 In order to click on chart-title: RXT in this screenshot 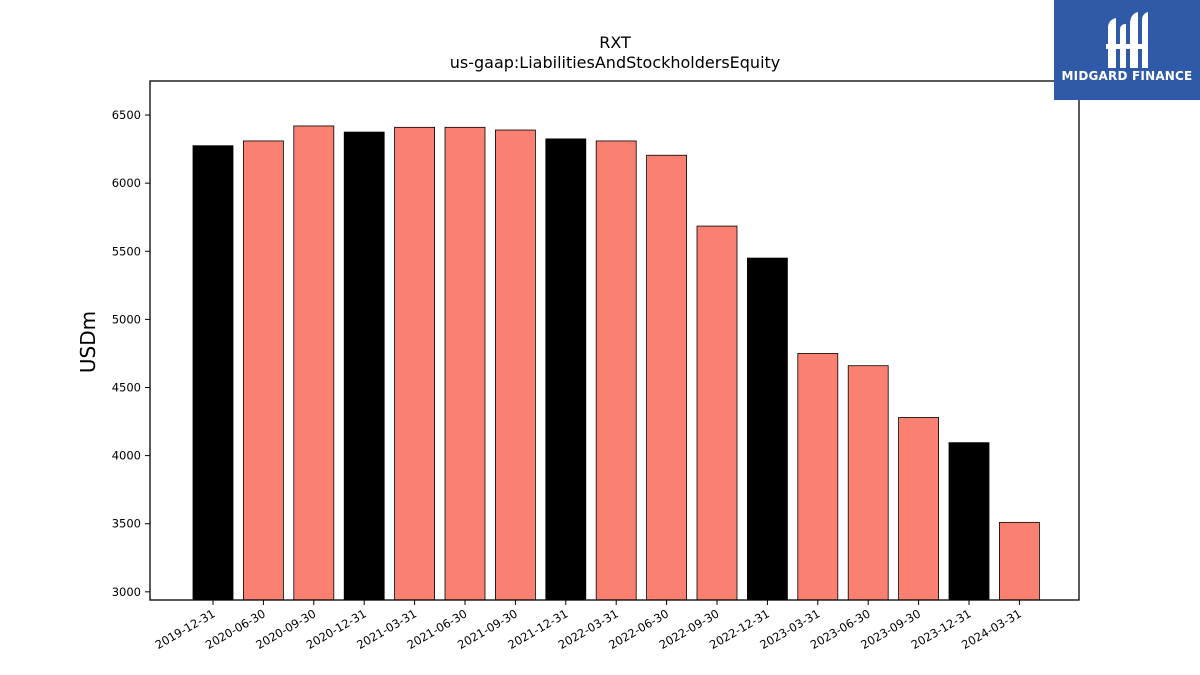, I will do `click(615, 42)`.